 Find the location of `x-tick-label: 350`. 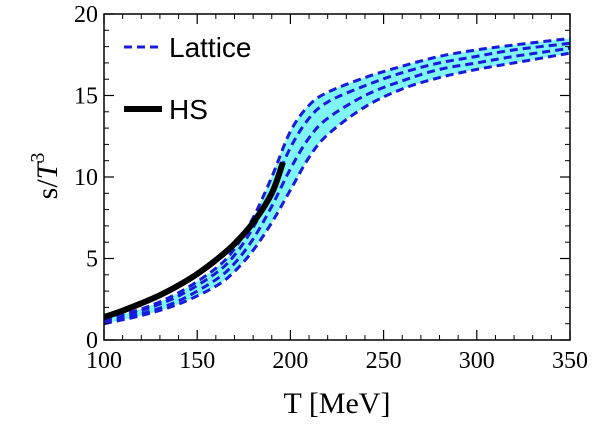

x-tick-label: 350 is located at coordinates (570, 361).